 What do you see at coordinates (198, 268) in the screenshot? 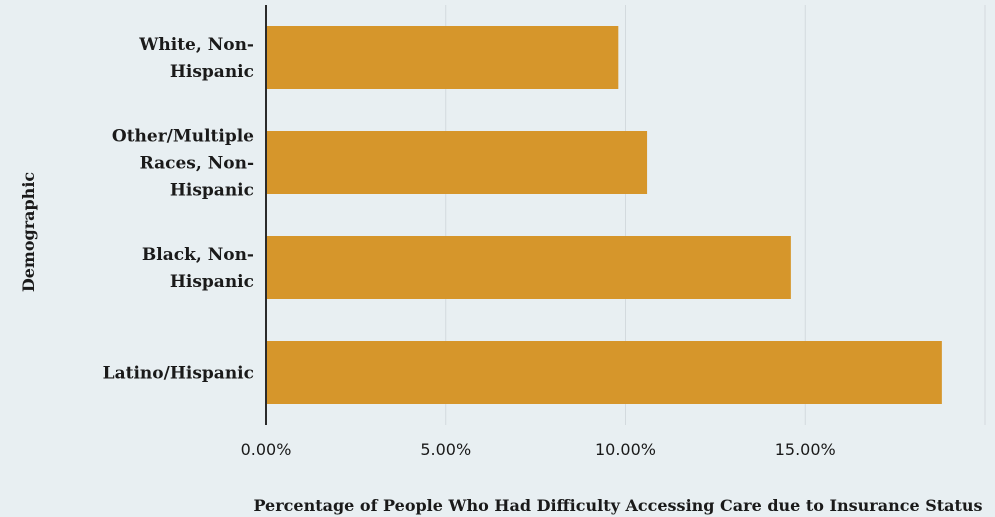
I see `category-label: Black, Non-Hispanic` at bounding box center [198, 268].